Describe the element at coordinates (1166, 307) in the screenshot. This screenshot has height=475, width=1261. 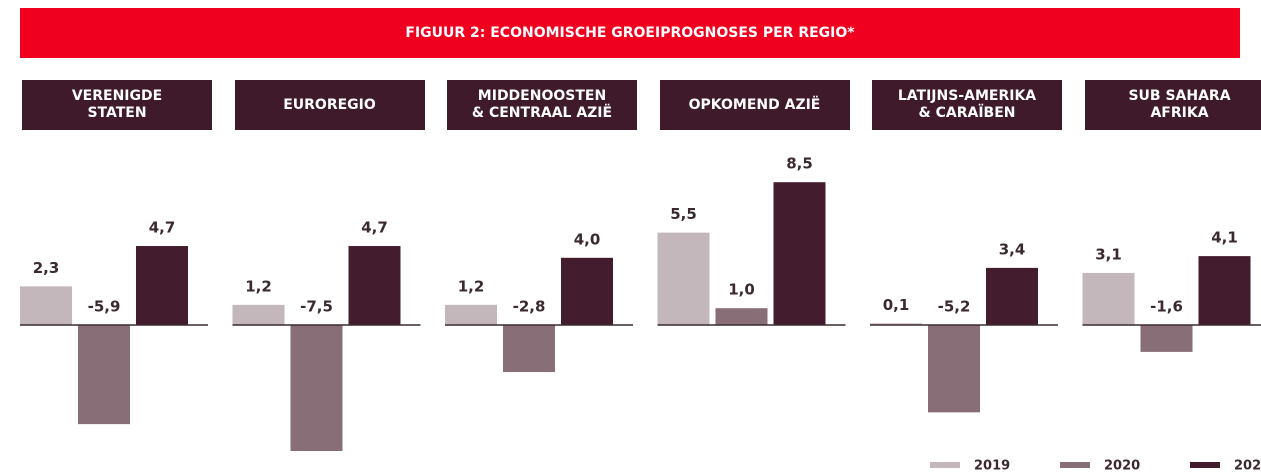
I see `value-label: -1,6` at that location.